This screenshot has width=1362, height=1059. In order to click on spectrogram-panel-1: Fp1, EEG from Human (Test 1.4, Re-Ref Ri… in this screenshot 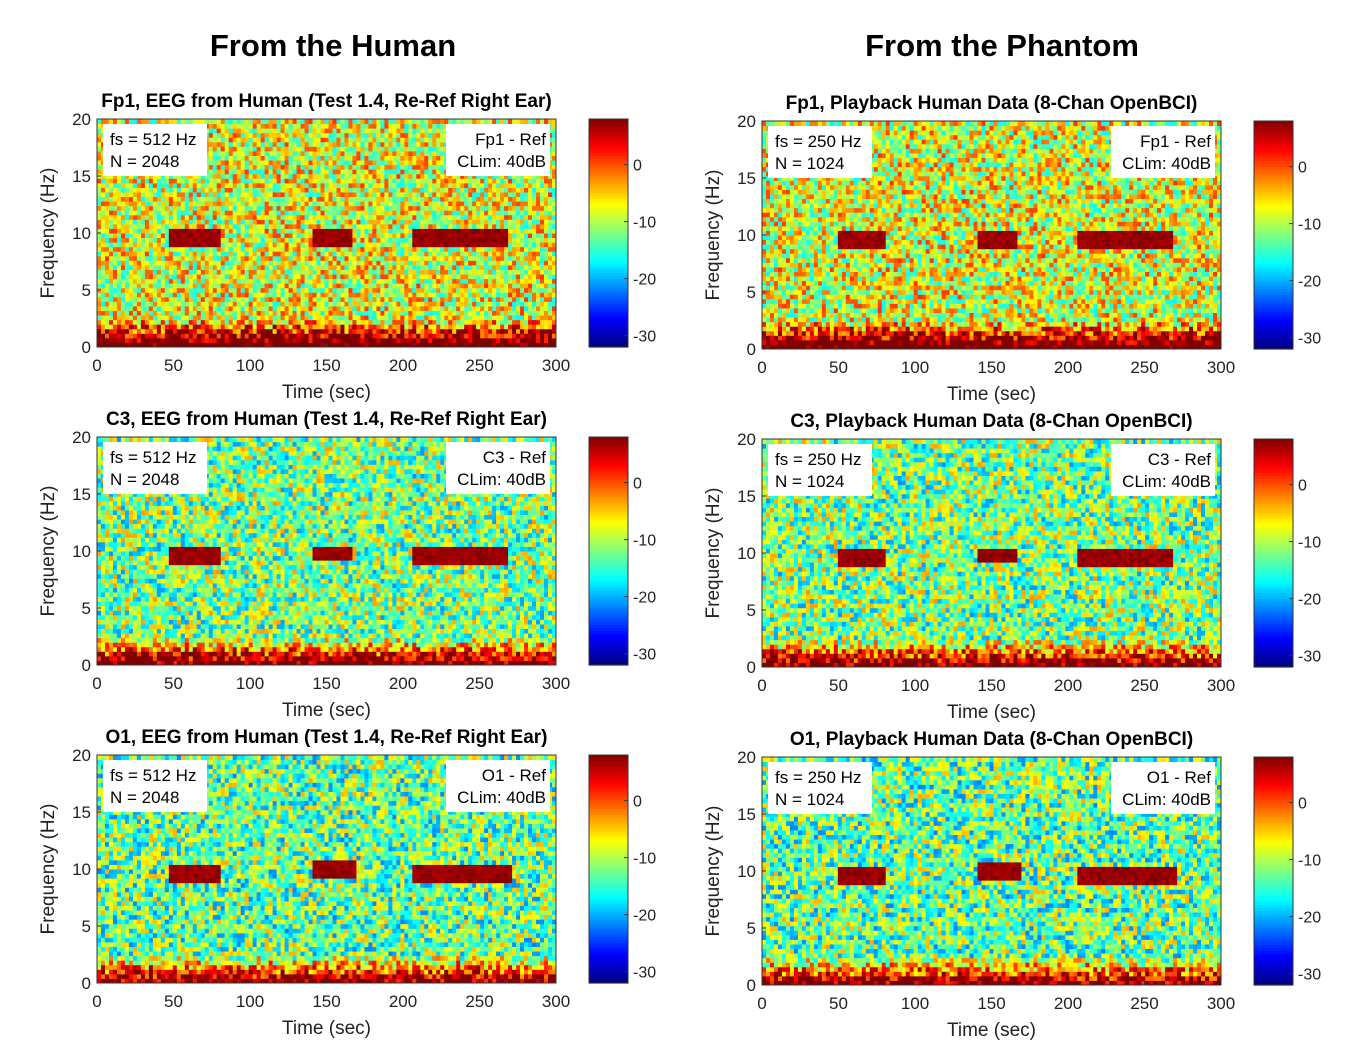, I will do `click(347, 247)`.